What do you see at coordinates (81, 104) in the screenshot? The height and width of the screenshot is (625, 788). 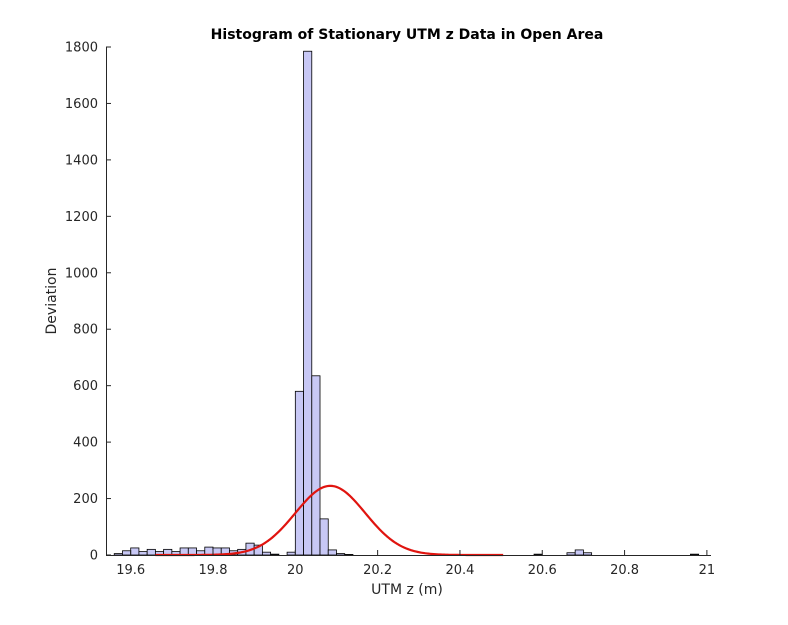 I see `y-tick-label: 1600` at bounding box center [81, 104].